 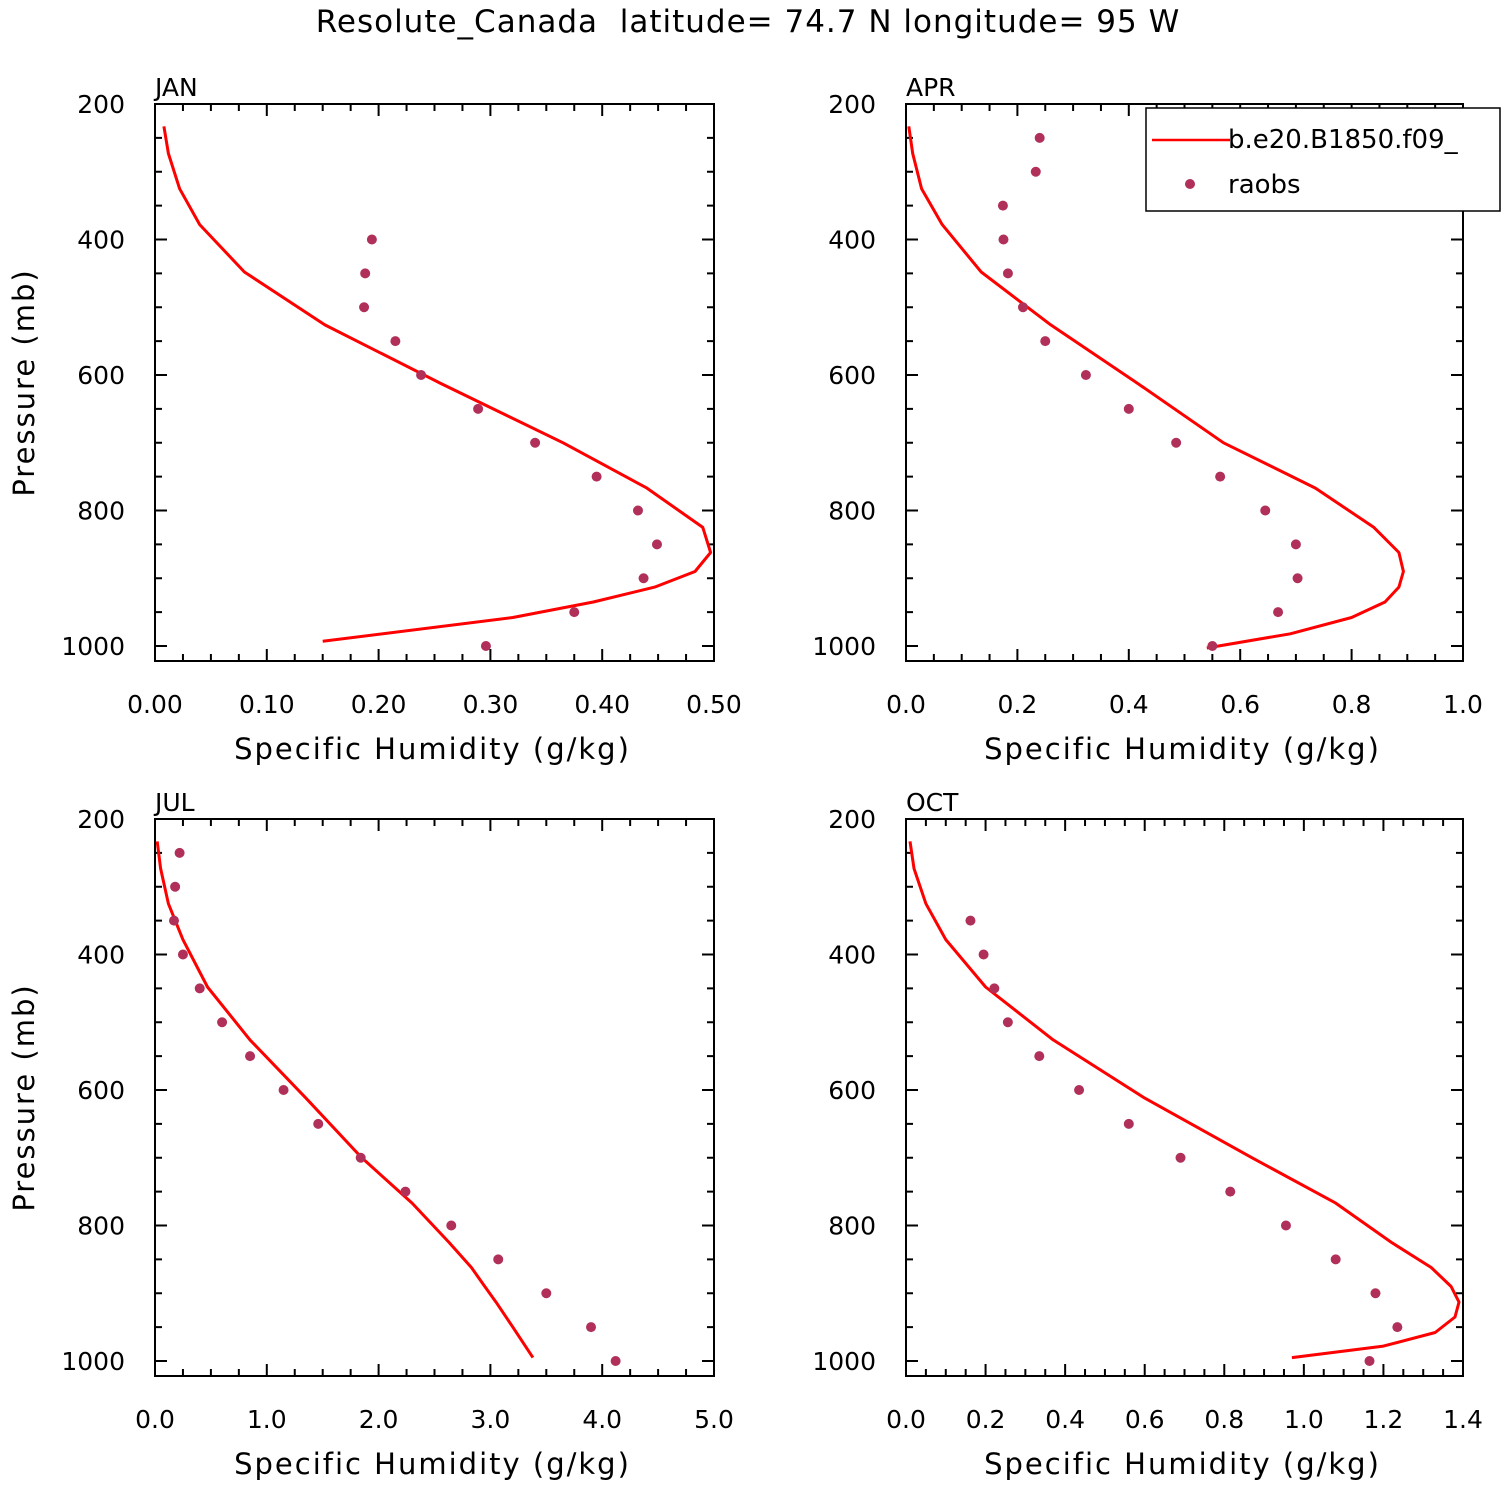 What do you see at coordinates (379, 1419) in the screenshot?
I see `x-tick-label: 2.0` at bounding box center [379, 1419].